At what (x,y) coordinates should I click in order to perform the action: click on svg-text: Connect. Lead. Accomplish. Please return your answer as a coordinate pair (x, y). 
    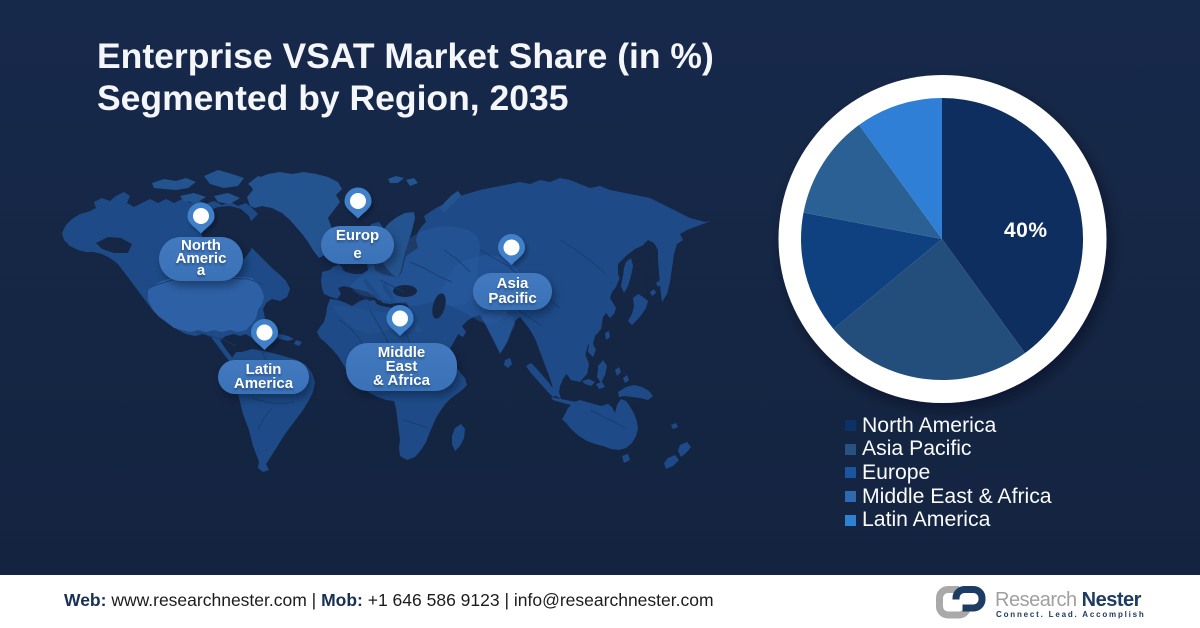
    Looking at the image, I should click on (1071, 614).